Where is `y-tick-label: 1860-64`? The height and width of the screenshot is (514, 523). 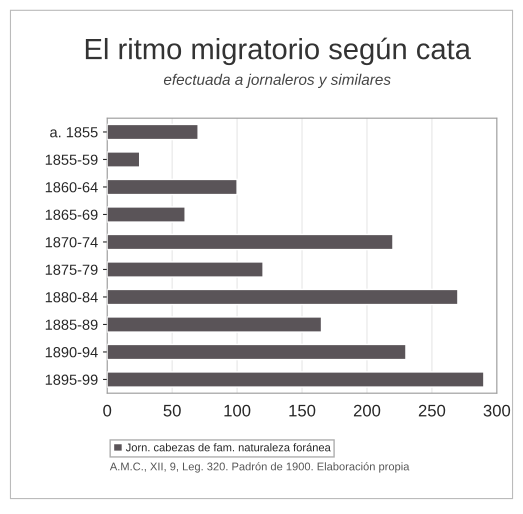
y-tick-label: 1860-64 is located at coordinates (72, 187).